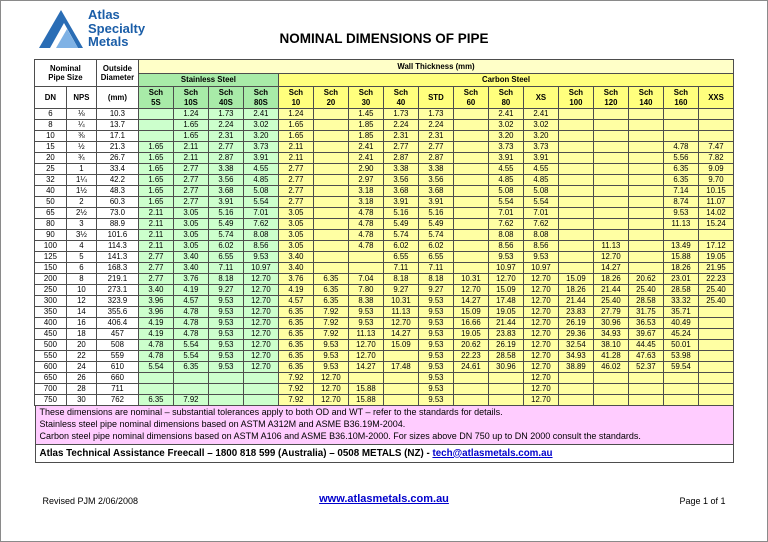 This screenshot has height=542, width=768. Describe the element at coordinates (81, 180) in the screenshot. I see `table-cell: 1¼` at that location.